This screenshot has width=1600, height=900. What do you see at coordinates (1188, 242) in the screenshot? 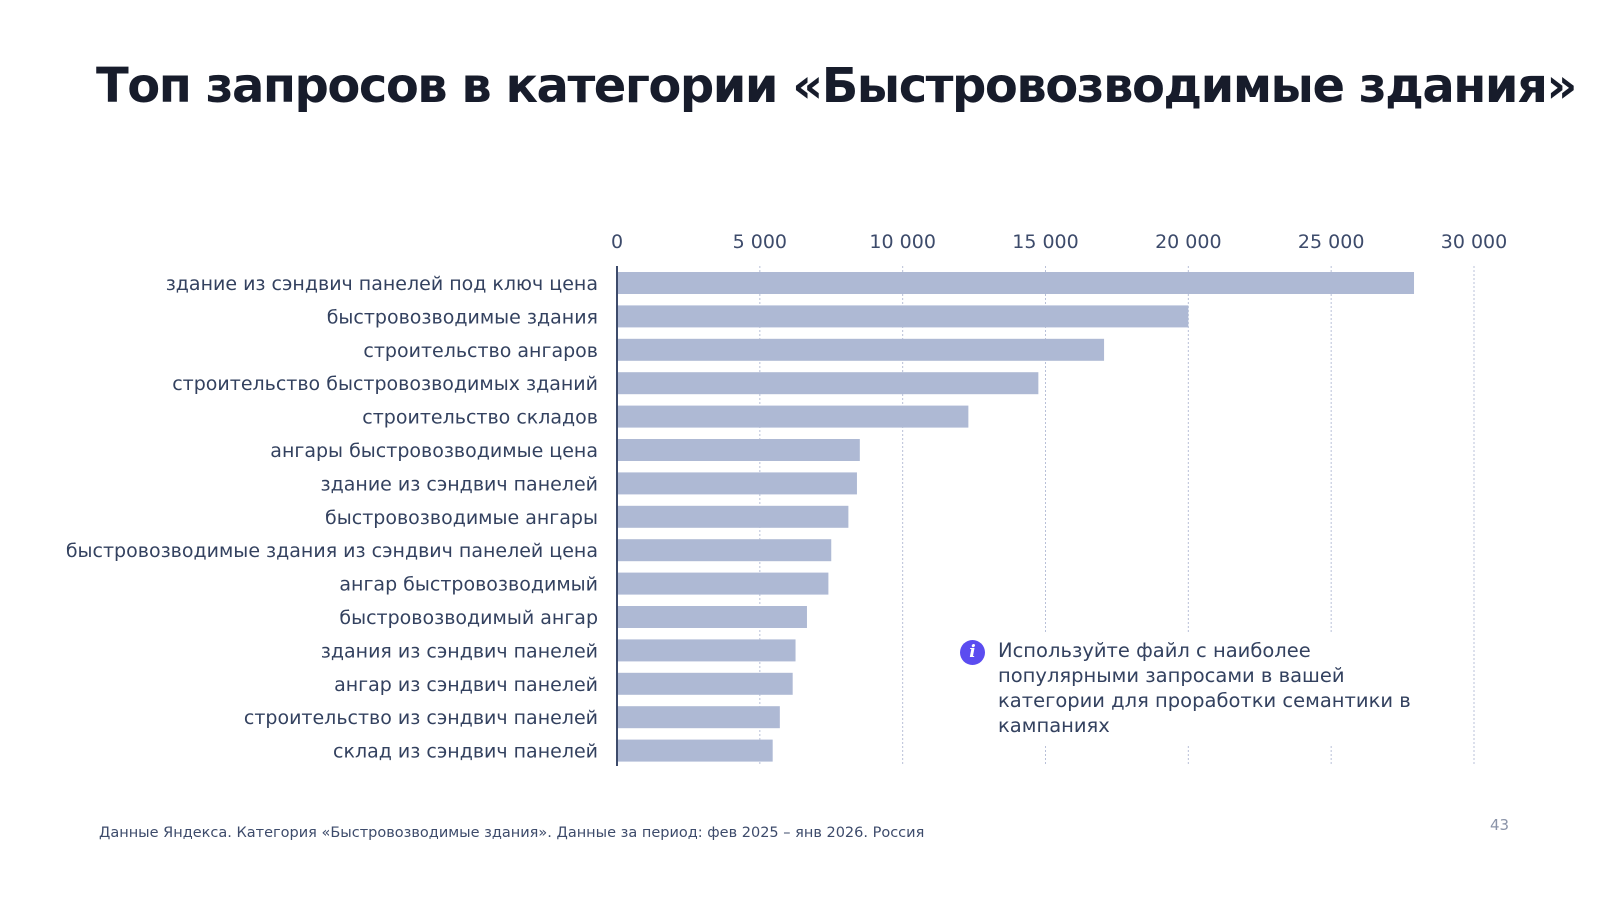
I see `x-tick-label: 20 000` at bounding box center [1188, 242].